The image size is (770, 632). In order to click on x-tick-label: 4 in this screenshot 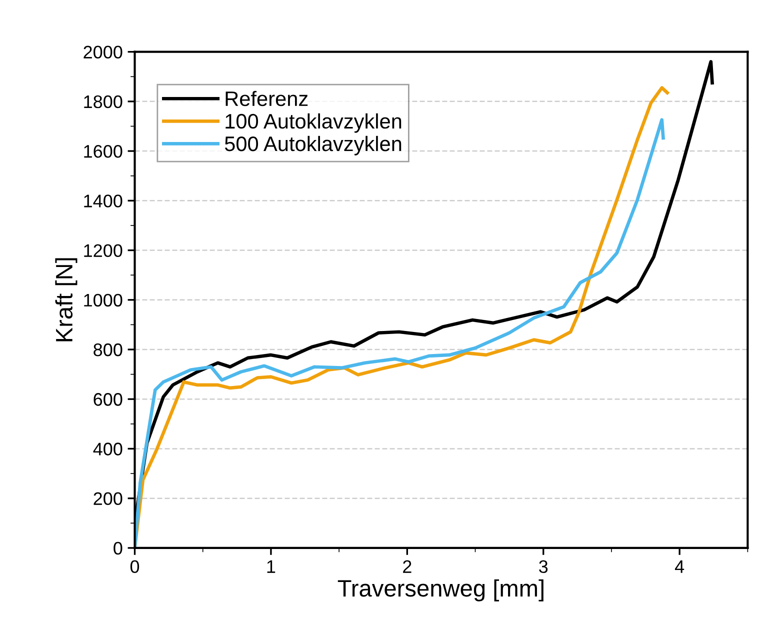, I will do `click(679, 566)`.